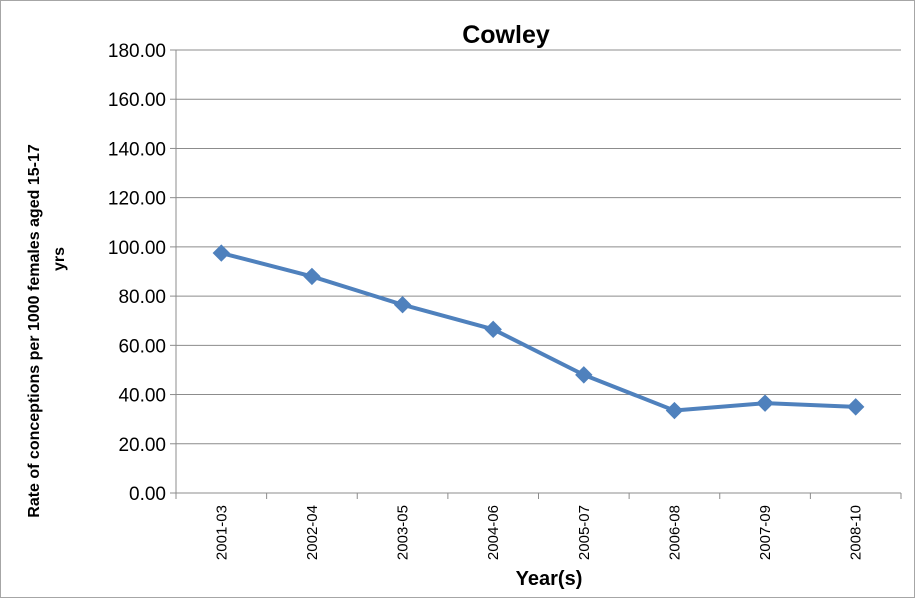 The image size is (915, 599). Describe the element at coordinates (674, 532) in the screenshot. I see `x-tick-label: 2006-08` at that location.